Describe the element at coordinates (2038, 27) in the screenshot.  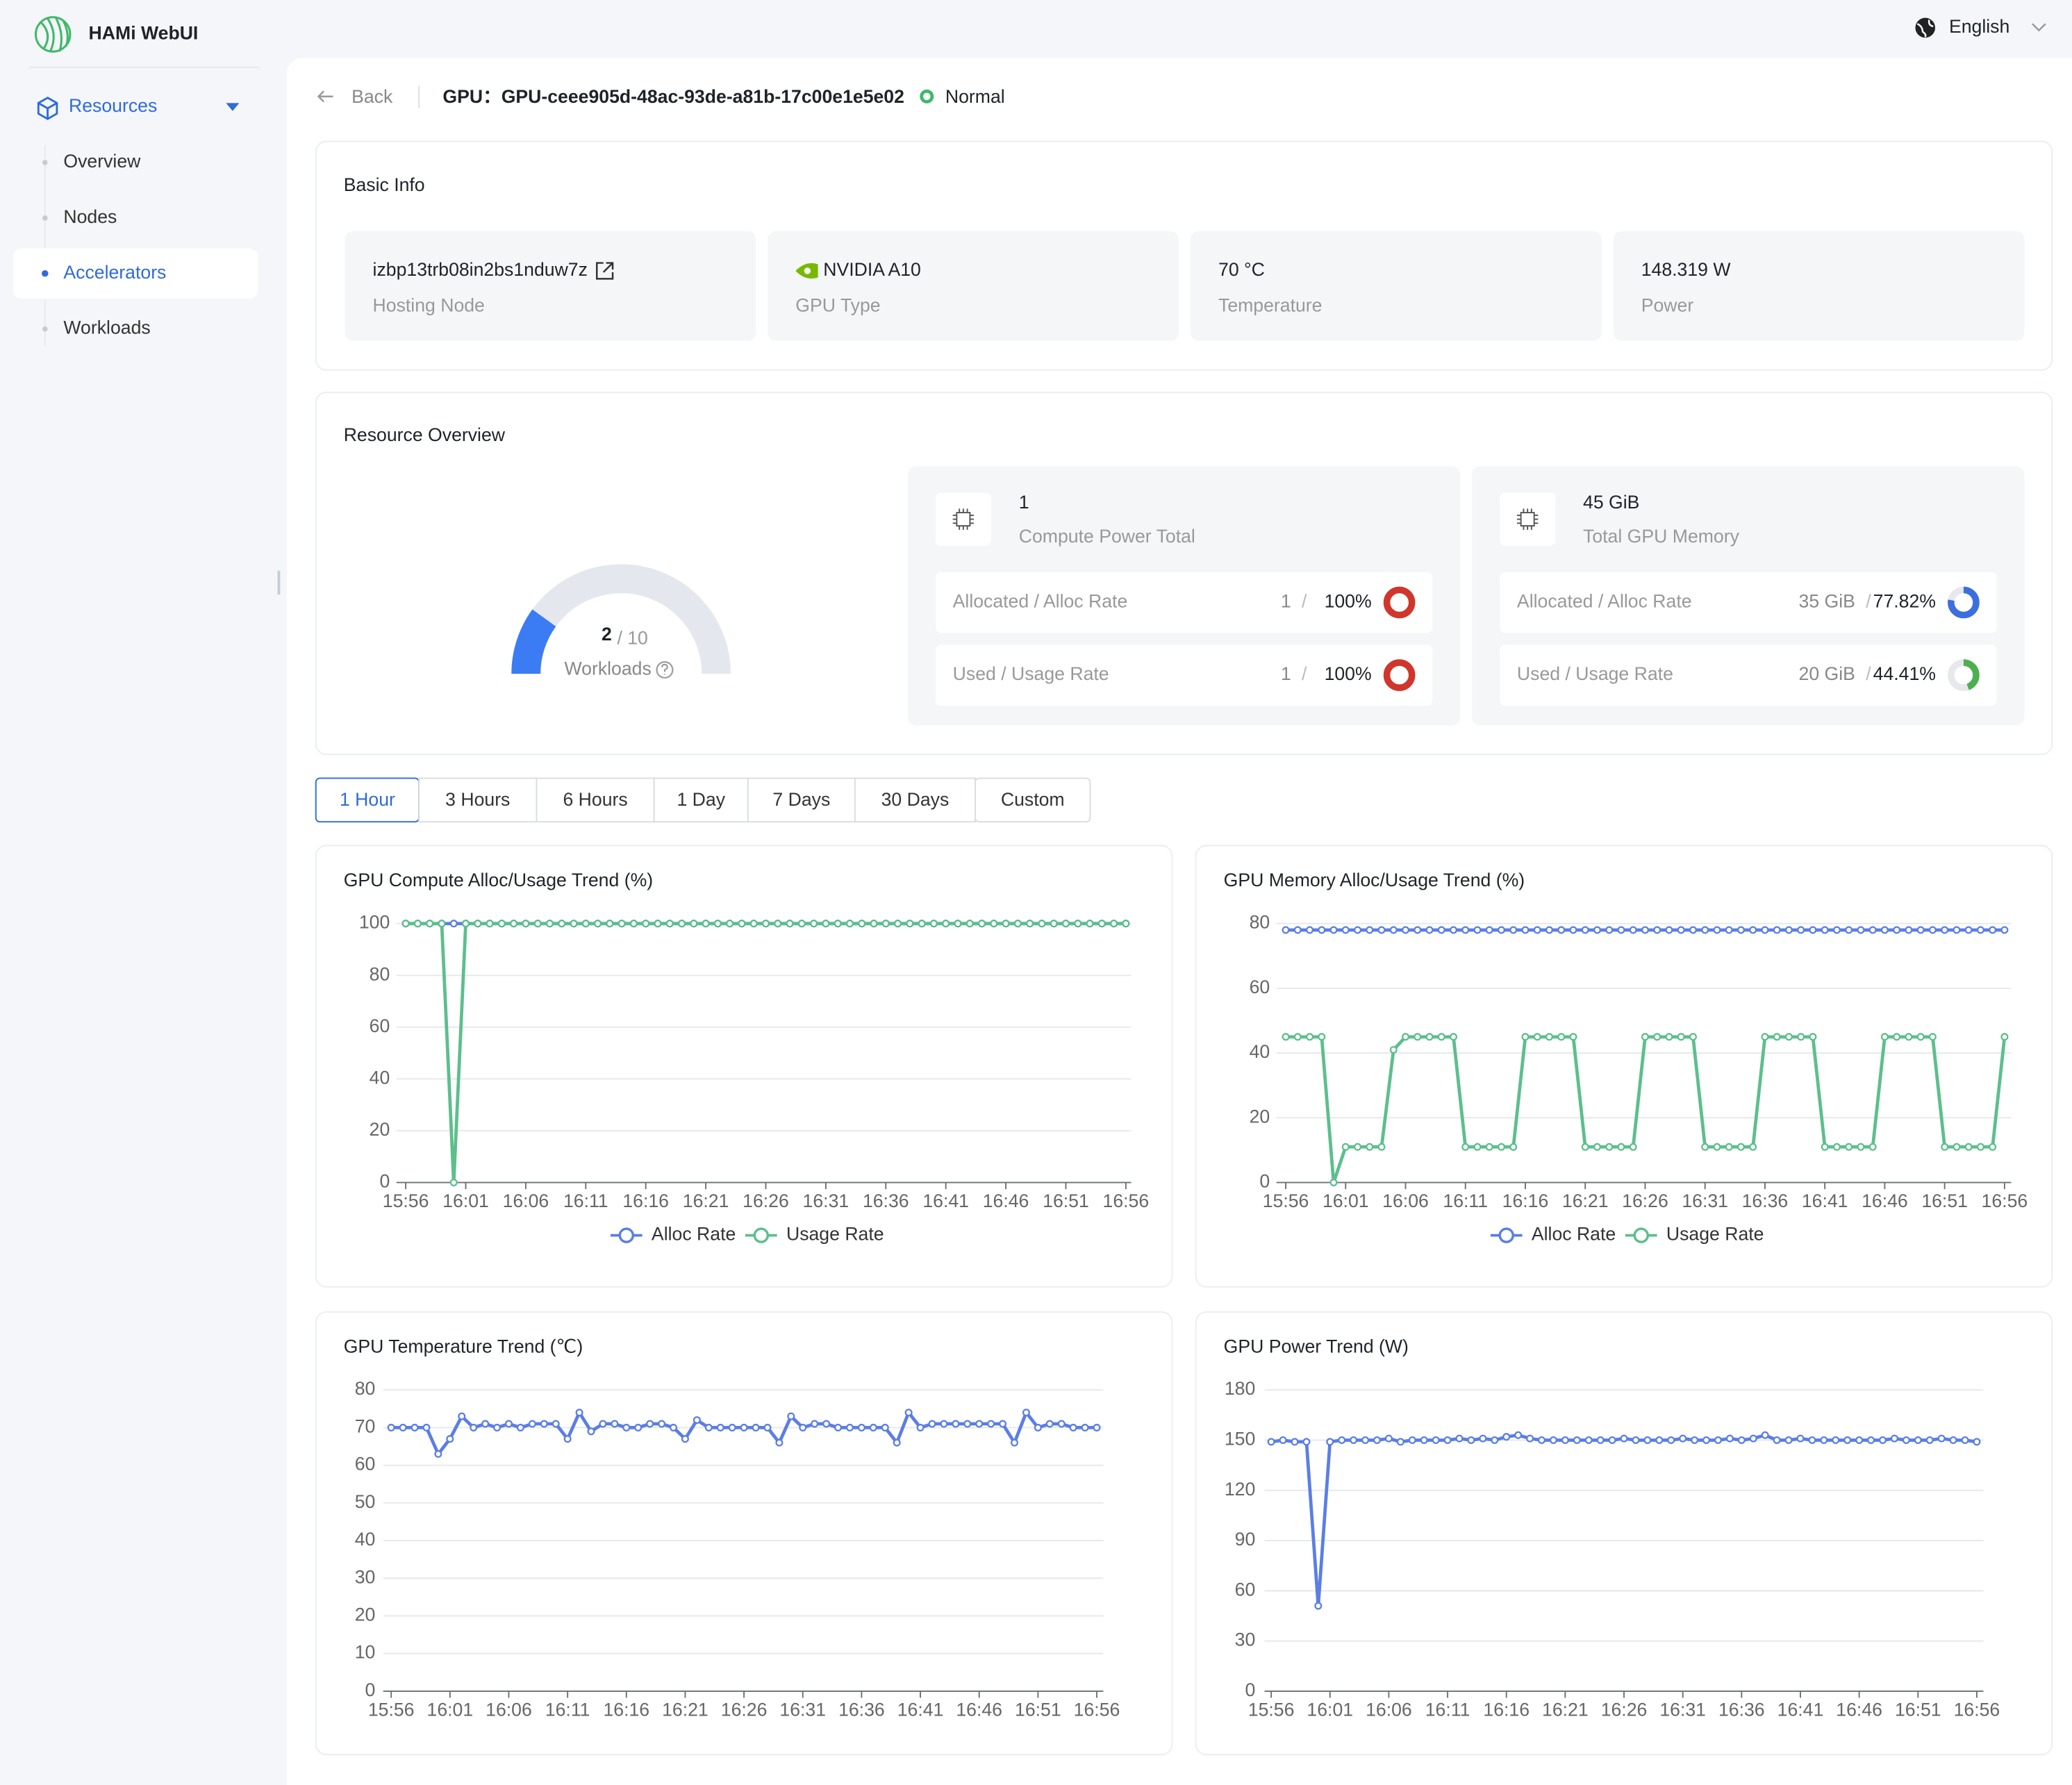
I see `chevron` at that location.